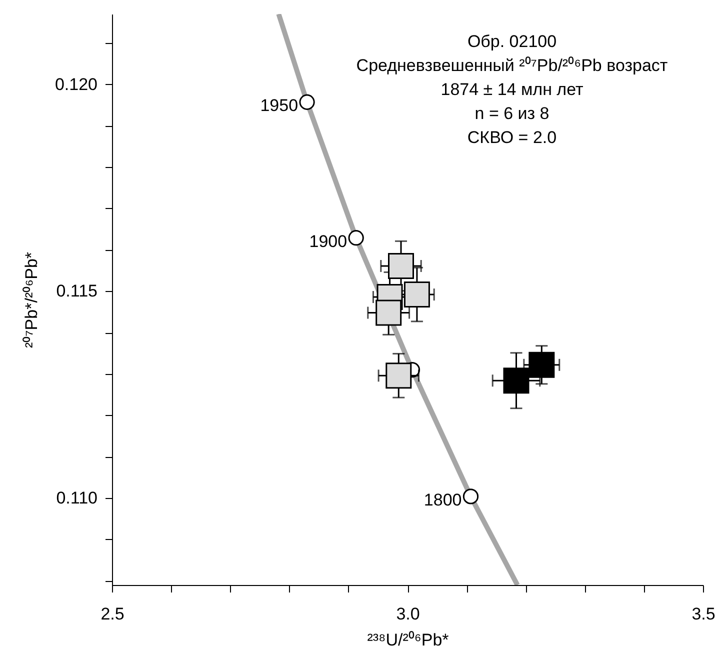  What do you see at coordinates (77, 498) in the screenshot?
I see `y-tick-label: 0.110` at bounding box center [77, 498].